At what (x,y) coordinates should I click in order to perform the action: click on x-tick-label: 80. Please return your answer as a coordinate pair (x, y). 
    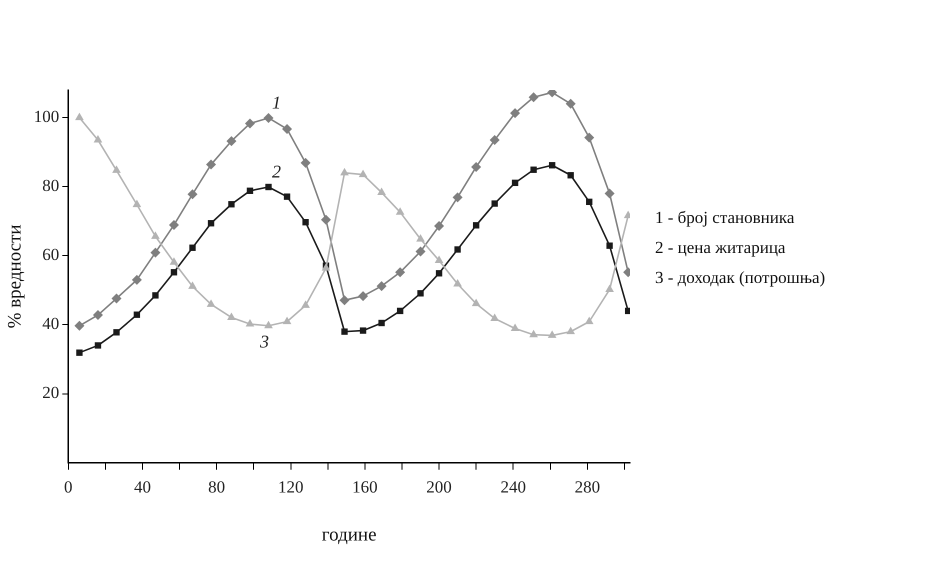
    Looking at the image, I should click on (217, 486).